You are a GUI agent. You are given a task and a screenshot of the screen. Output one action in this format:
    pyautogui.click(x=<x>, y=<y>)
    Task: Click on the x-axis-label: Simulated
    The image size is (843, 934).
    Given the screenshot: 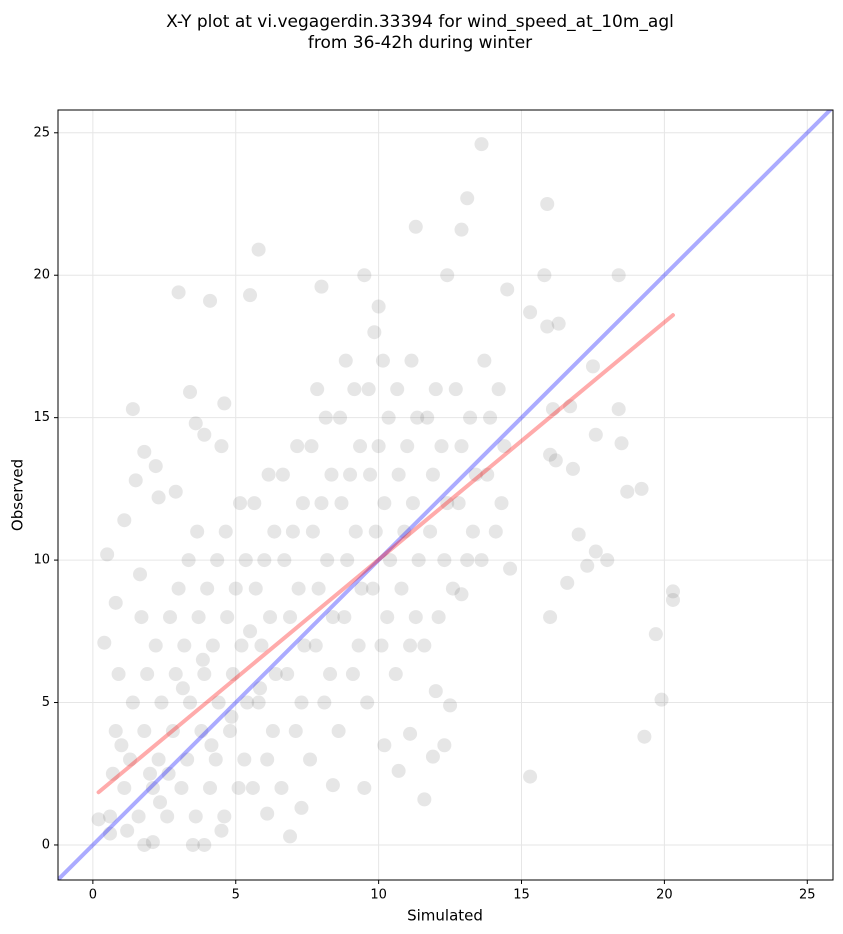 What is the action you would take?
    pyautogui.click(x=445, y=916)
    